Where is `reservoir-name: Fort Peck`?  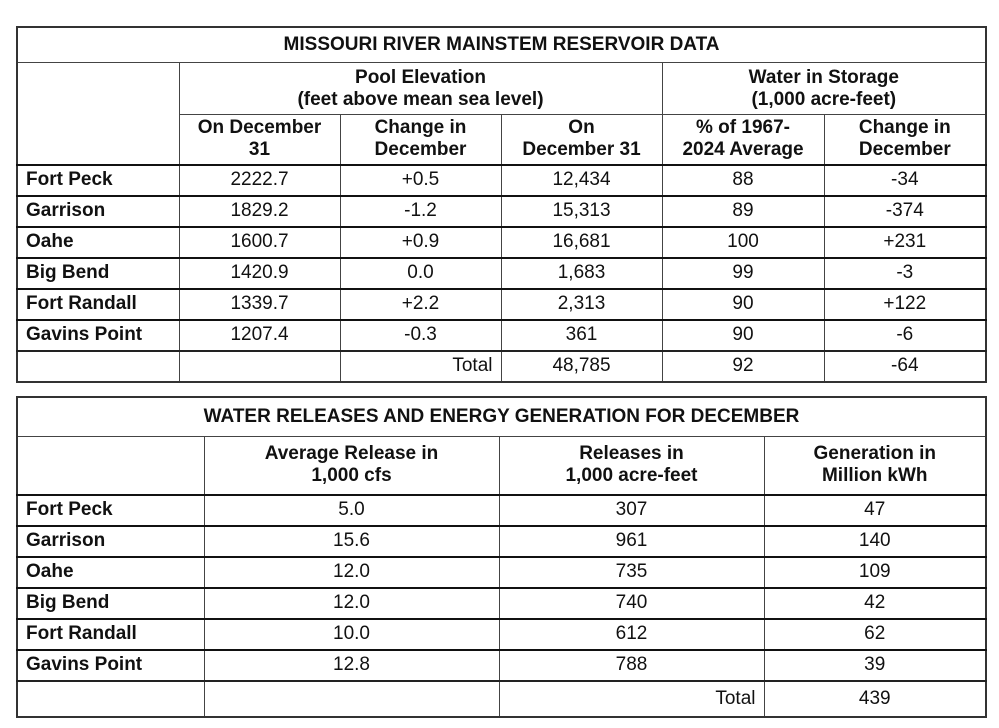 reservoir-name: Fort Peck is located at coordinates (98, 179).